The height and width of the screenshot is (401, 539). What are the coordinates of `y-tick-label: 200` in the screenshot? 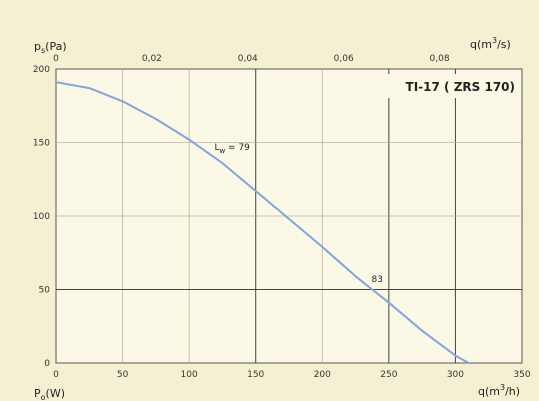 It's located at (41, 70).